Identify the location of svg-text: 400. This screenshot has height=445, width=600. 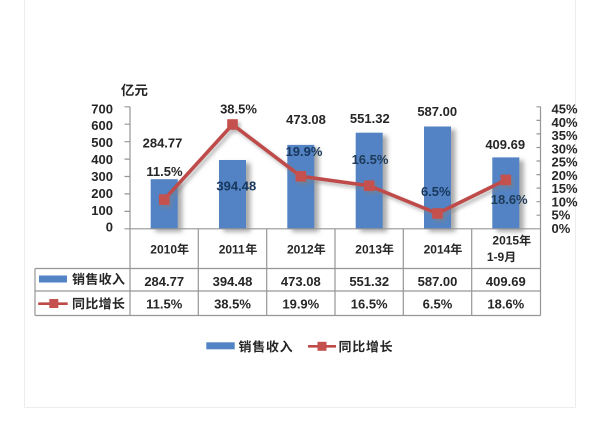
(102, 159).